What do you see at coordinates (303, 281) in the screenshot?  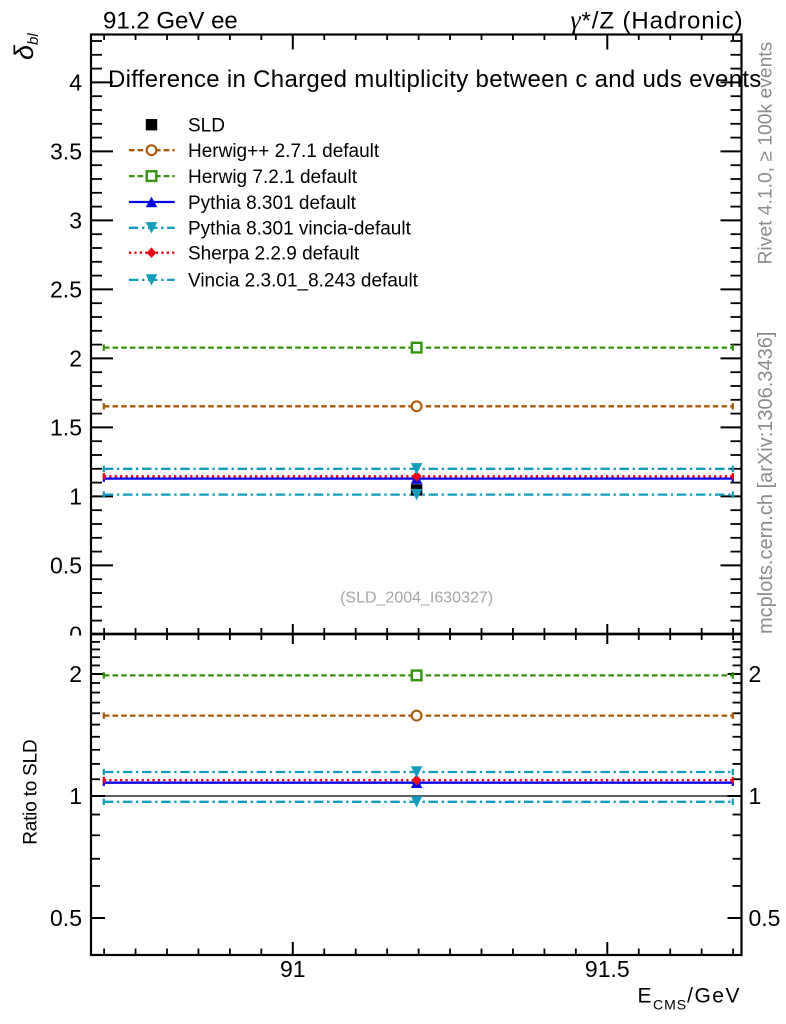 I see `svg-text: Vincia 2.3.01_8.243 default` at bounding box center [303, 281].